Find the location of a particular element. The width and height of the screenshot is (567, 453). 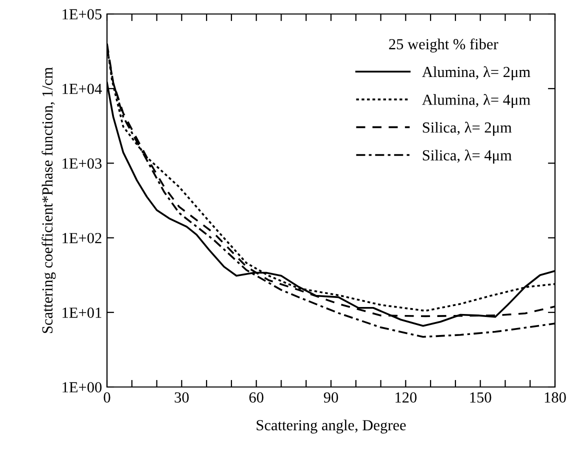

x-tick-label: 90 is located at coordinates (331, 397).